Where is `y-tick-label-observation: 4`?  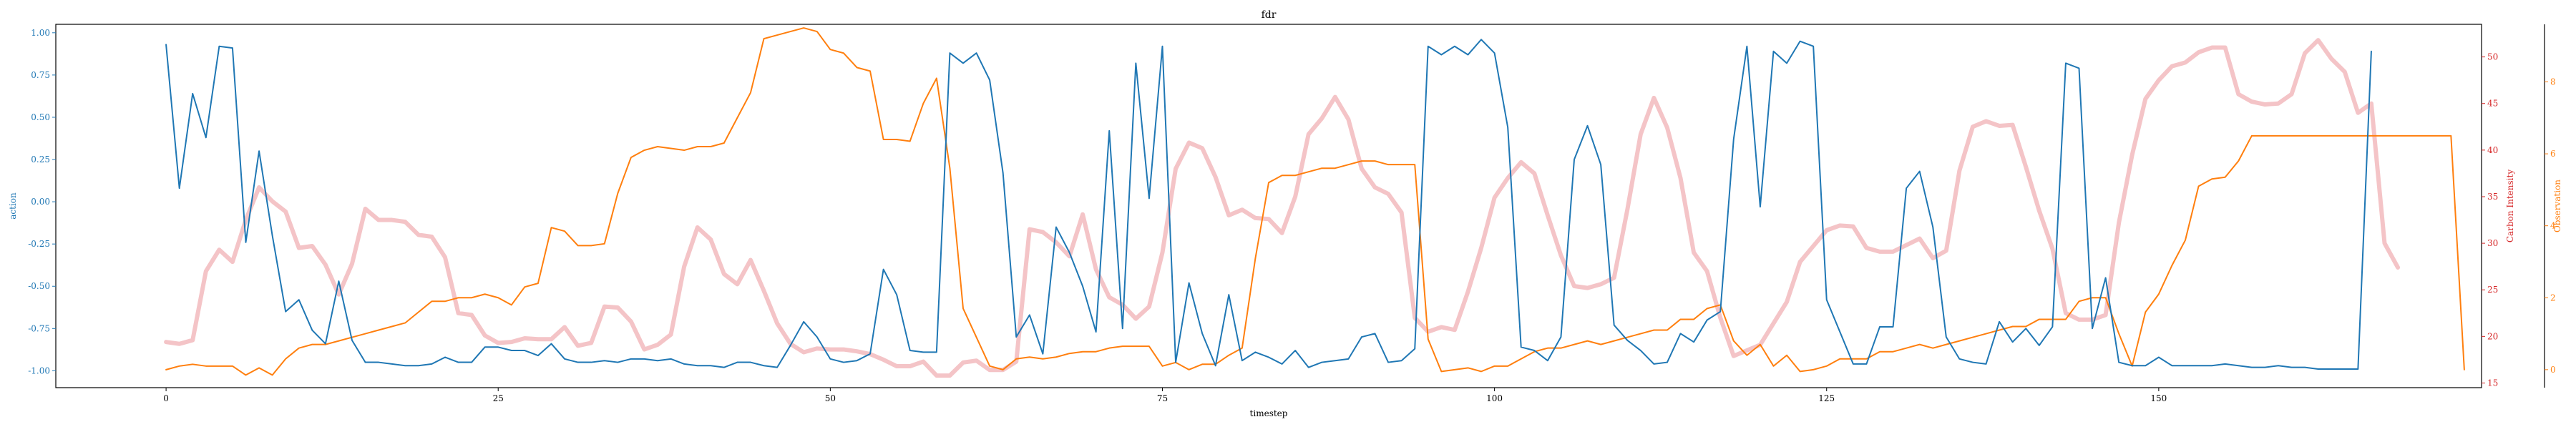
y-tick-label-observation: 4 is located at coordinates (2553, 226).